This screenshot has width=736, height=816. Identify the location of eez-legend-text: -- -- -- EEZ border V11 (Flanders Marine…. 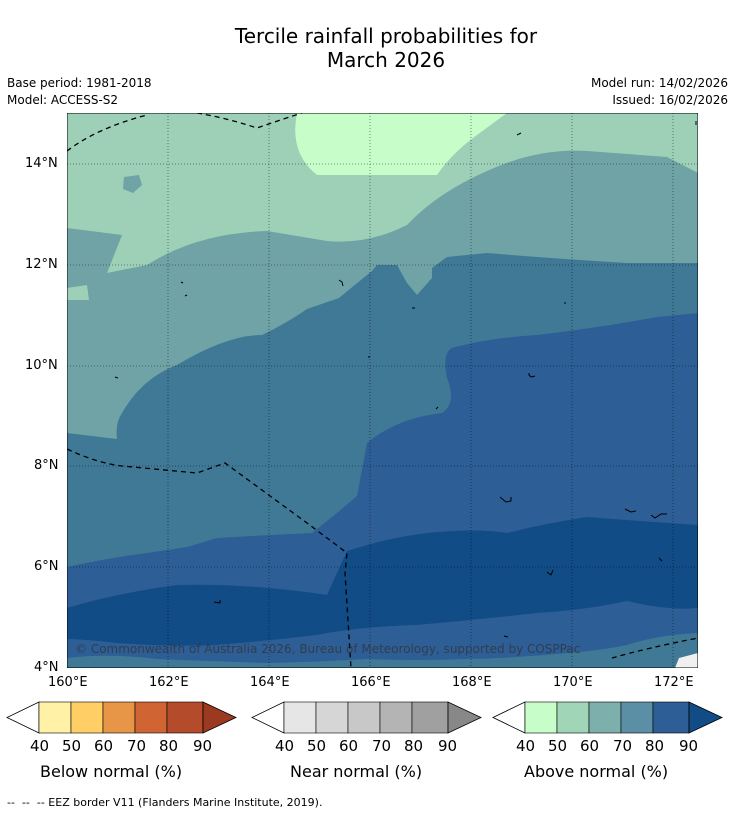
(165, 802).